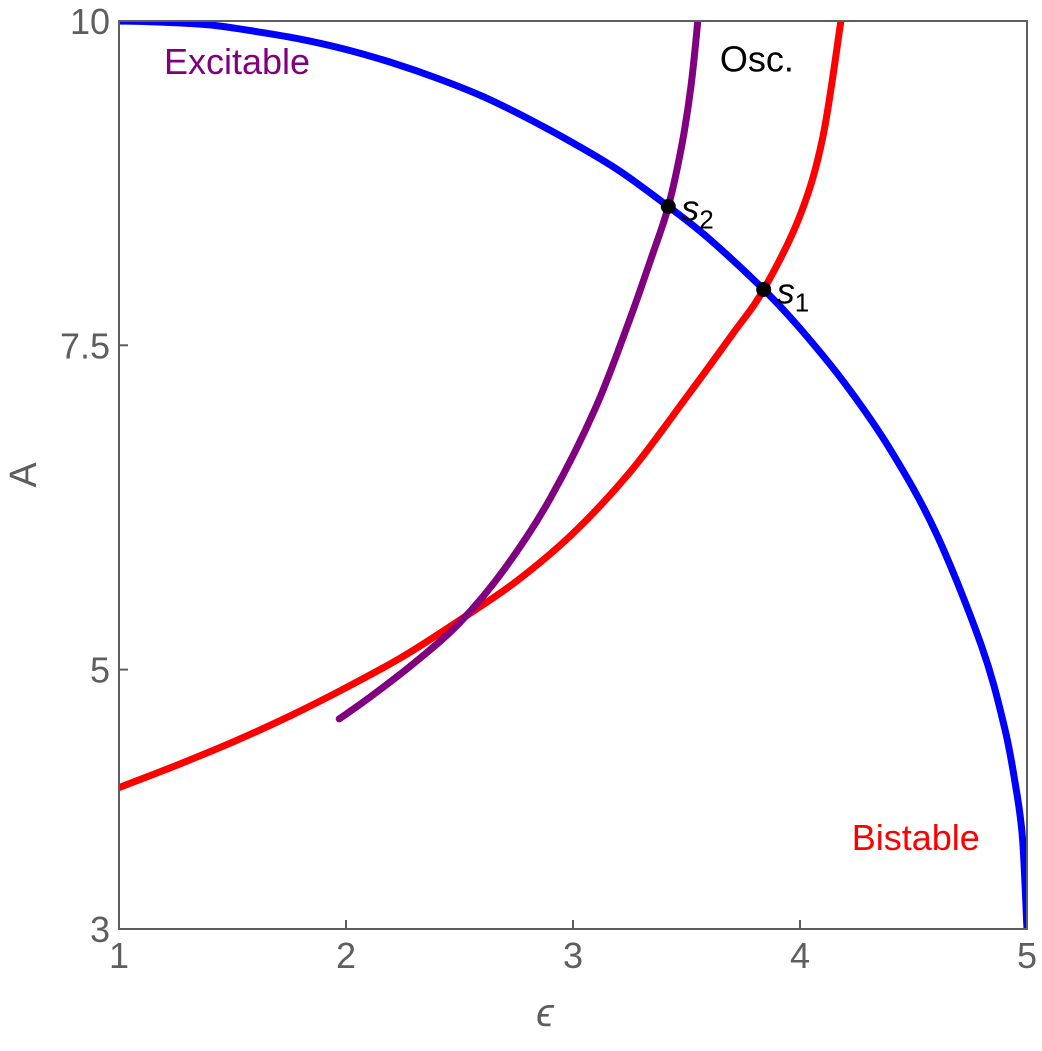 The width and height of the screenshot is (1042, 1051). I want to click on point-s1-dot, so click(764, 289).